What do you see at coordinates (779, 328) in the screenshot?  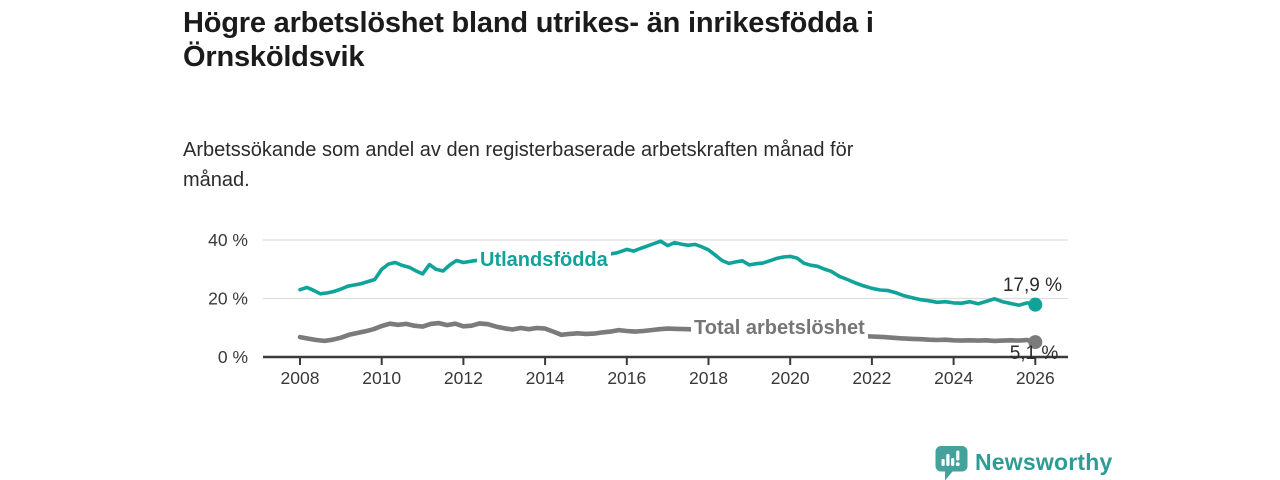 I see `series-label-total-arbetsloshet: Total arbetslöshet` at bounding box center [779, 328].